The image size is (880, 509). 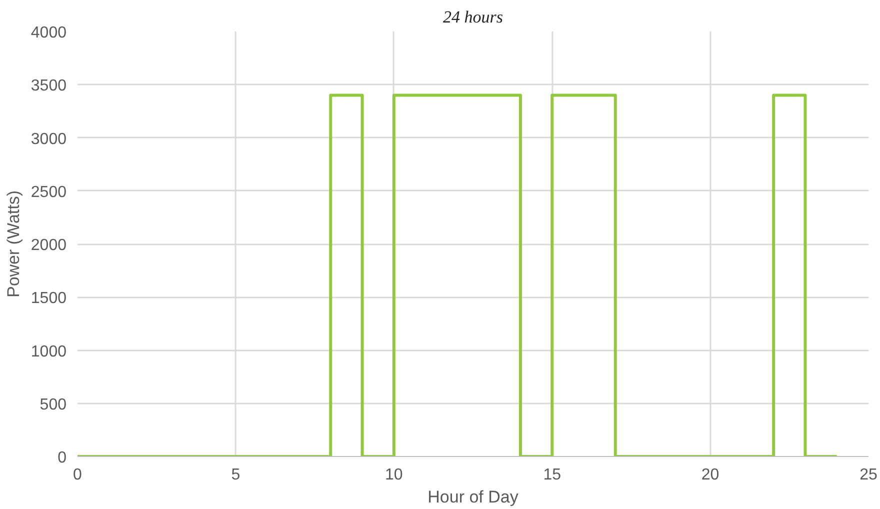 What do you see at coordinates (48, 192) in the screenshot?
I see `y-tick-label: 2500` at bounding box center [48, 192].